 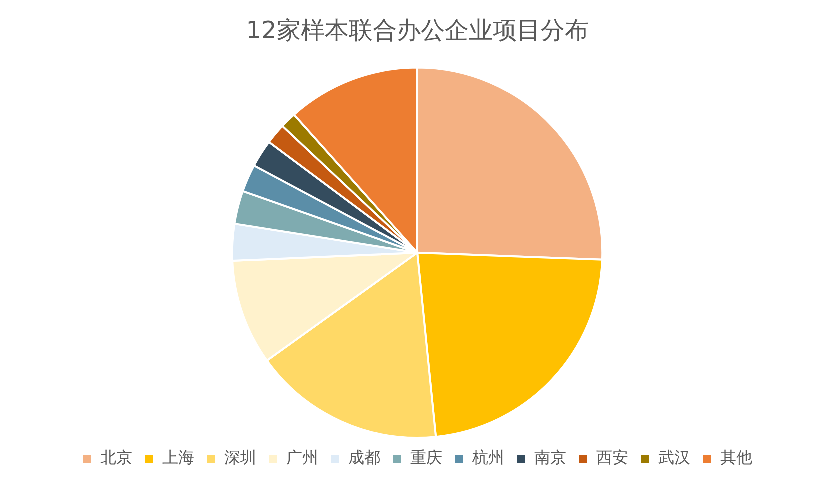 What do you see at coordinates (426, 458) in the screenshot?
I see `legend-label: 重庆` at bounding box center [426, 458].